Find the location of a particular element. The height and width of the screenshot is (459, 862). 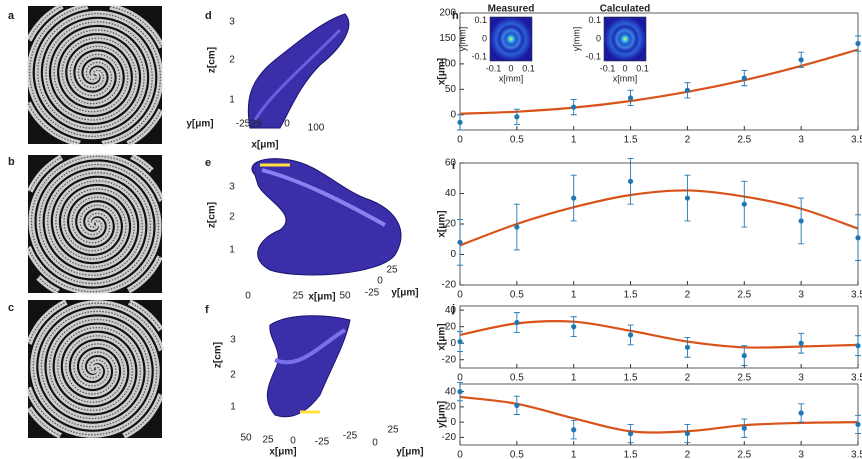

inset-y-tick-label: 0 is located at coordinates (484, 38).